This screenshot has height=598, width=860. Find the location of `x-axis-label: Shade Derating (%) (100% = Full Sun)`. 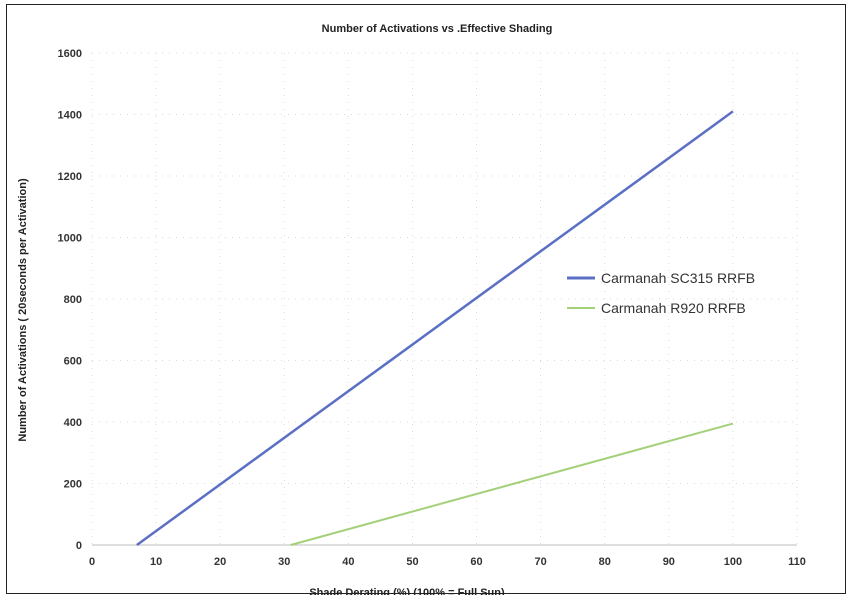

x-axis-label: Shade Derating (%) (100% = Full Sun) is located at coordinates (407, 591).